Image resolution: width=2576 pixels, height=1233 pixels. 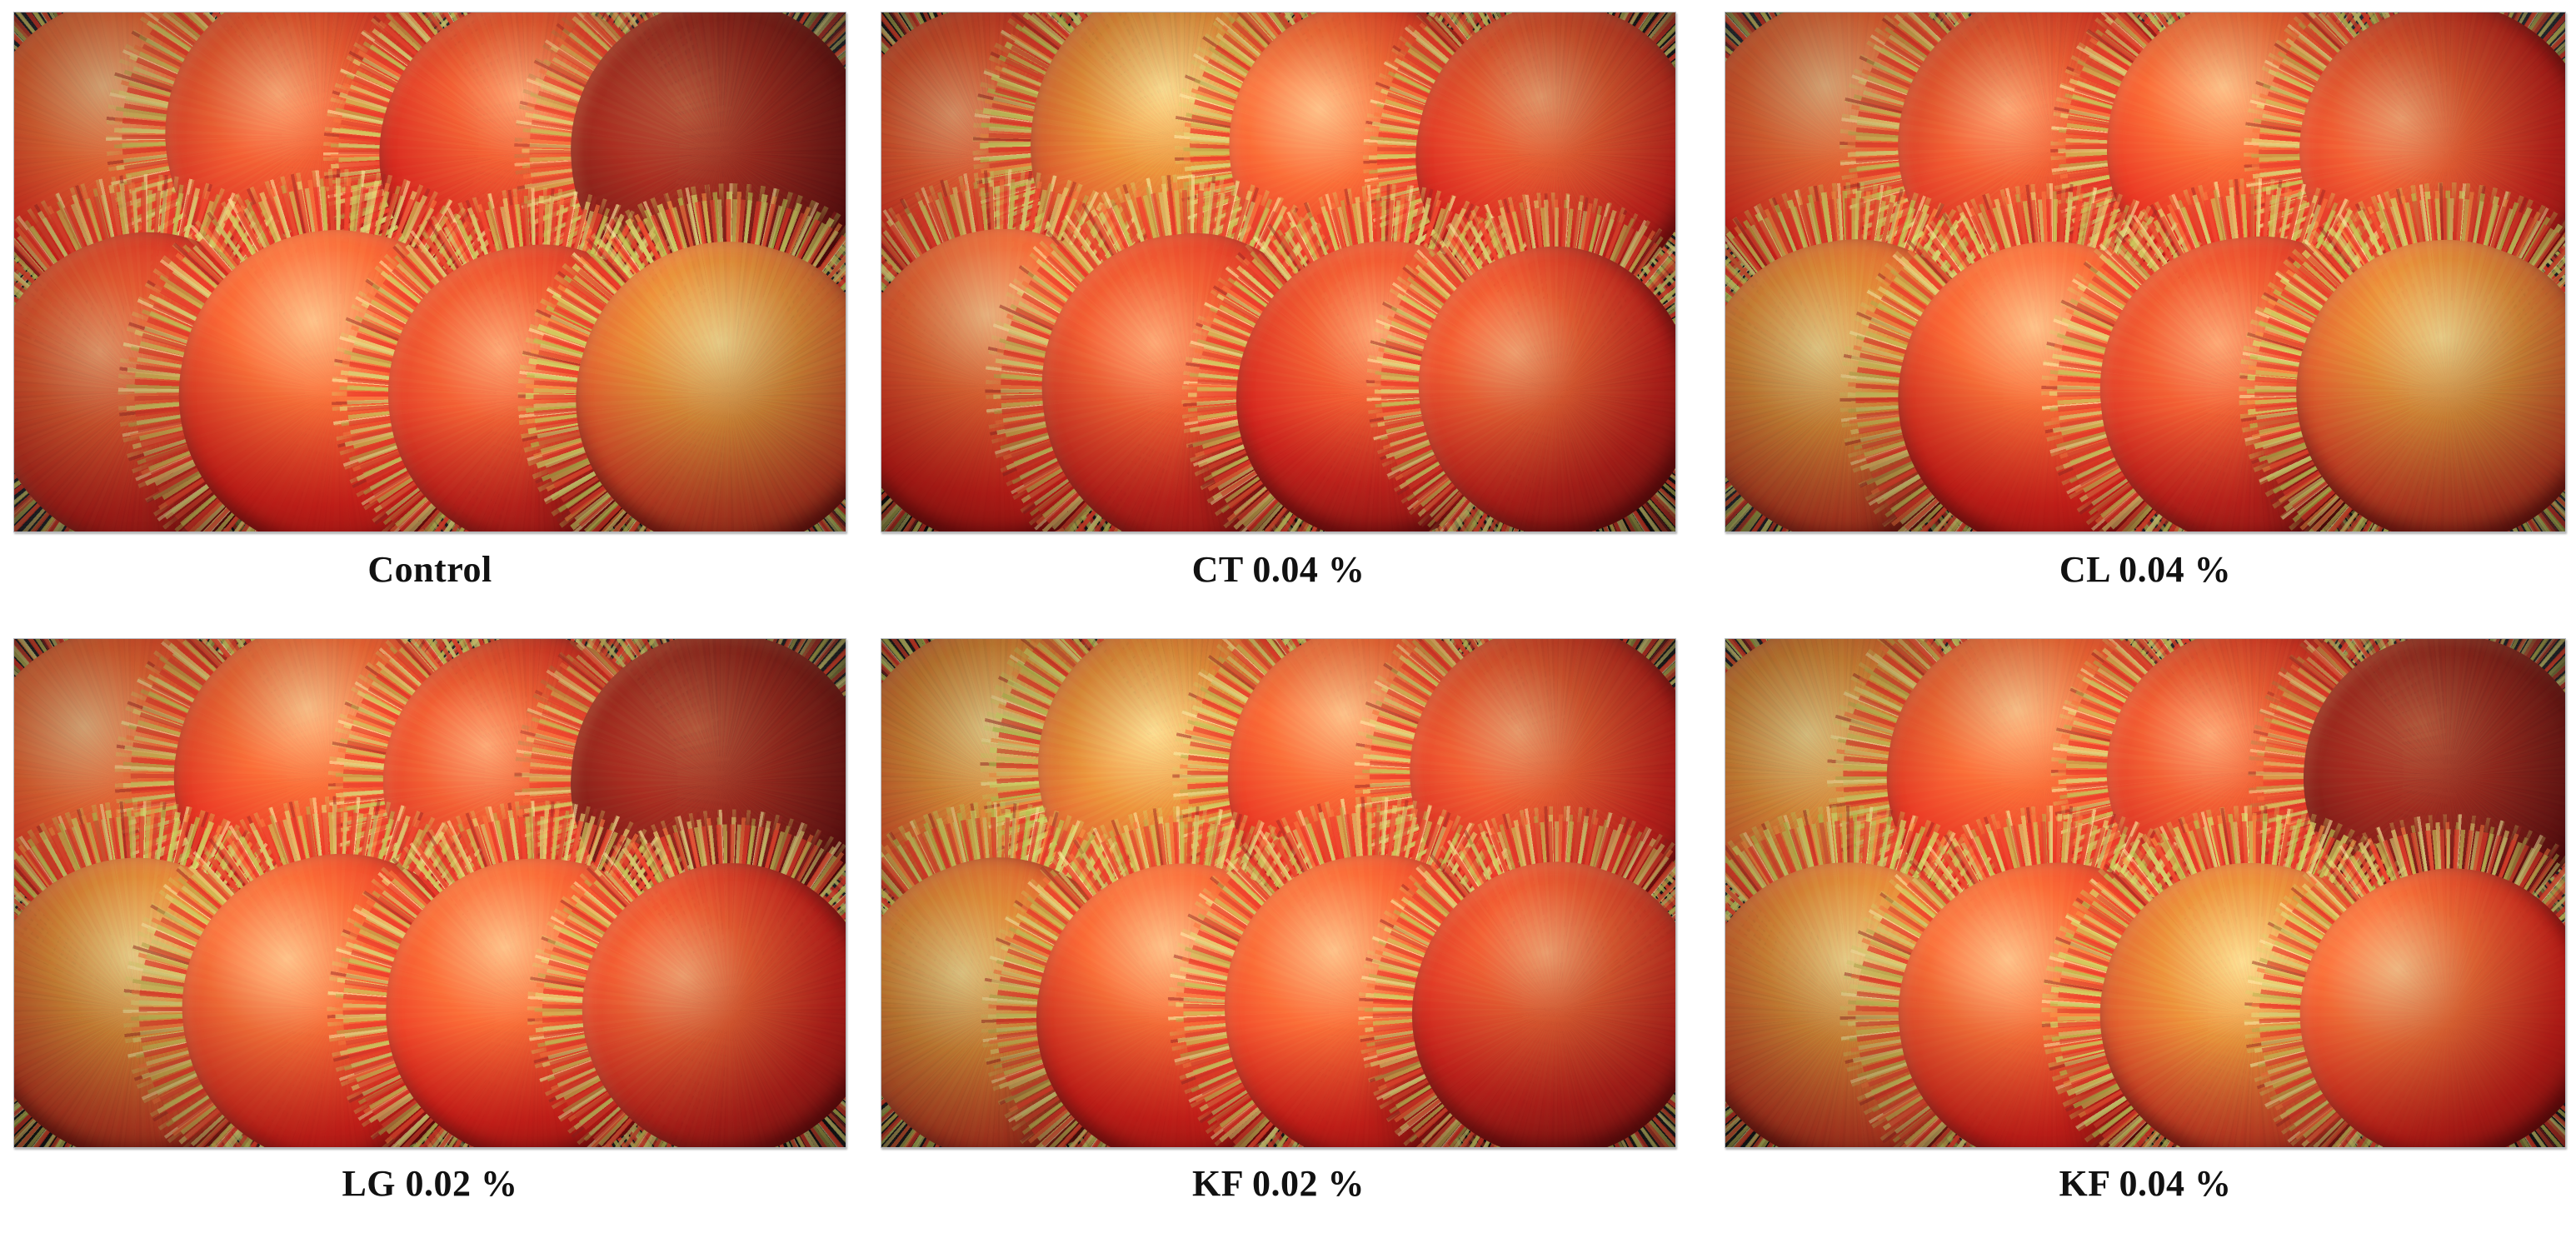 What do you see at coordinates (2145, 1183) in the screenshot?
I see `panel-caption: KF 0.04 %` at bounding box center [2145, 1183].